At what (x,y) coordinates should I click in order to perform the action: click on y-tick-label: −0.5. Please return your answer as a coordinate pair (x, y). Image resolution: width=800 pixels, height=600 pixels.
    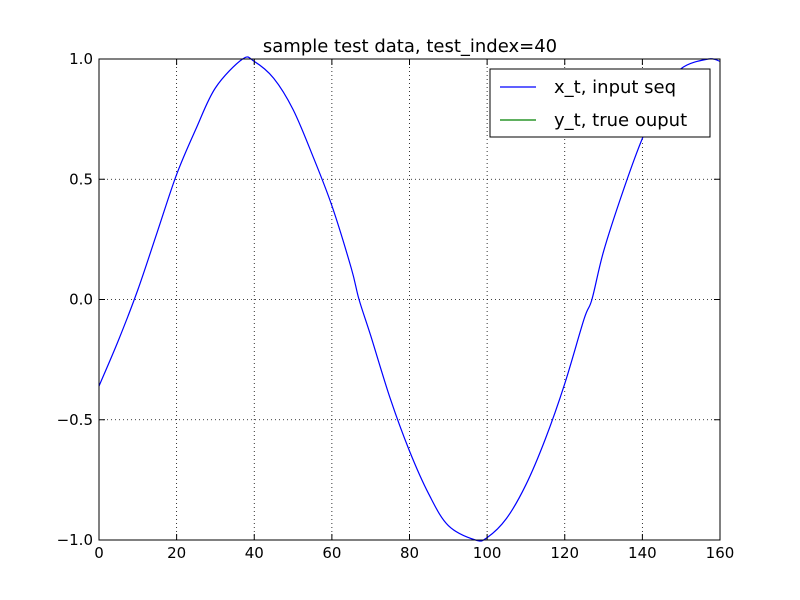
    Looking at the image, I should click on (75, 420).